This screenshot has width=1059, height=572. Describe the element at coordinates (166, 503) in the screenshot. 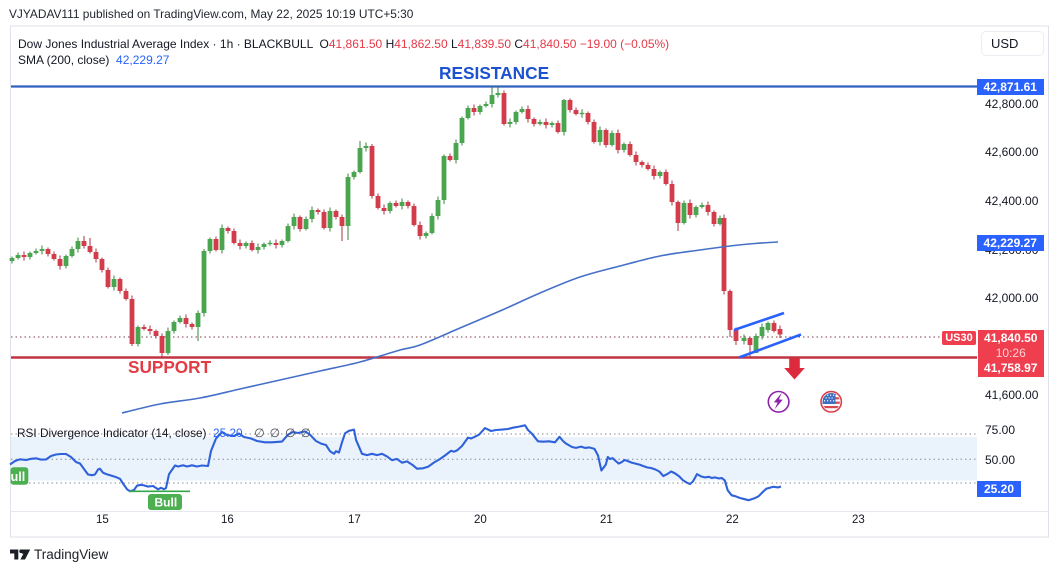

I see `svg-text: Bull` at that location.